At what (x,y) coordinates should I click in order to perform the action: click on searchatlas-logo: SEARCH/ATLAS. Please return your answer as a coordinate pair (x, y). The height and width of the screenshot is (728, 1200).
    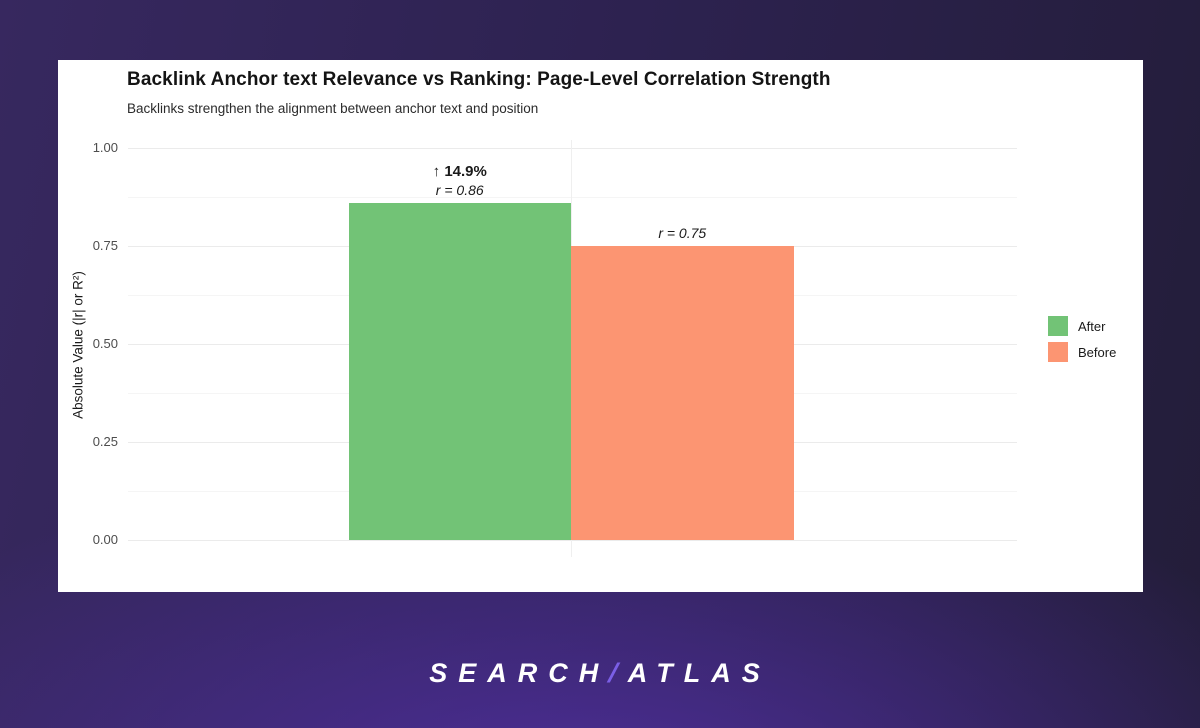
    Looking at the image, I should click on (600, 673).